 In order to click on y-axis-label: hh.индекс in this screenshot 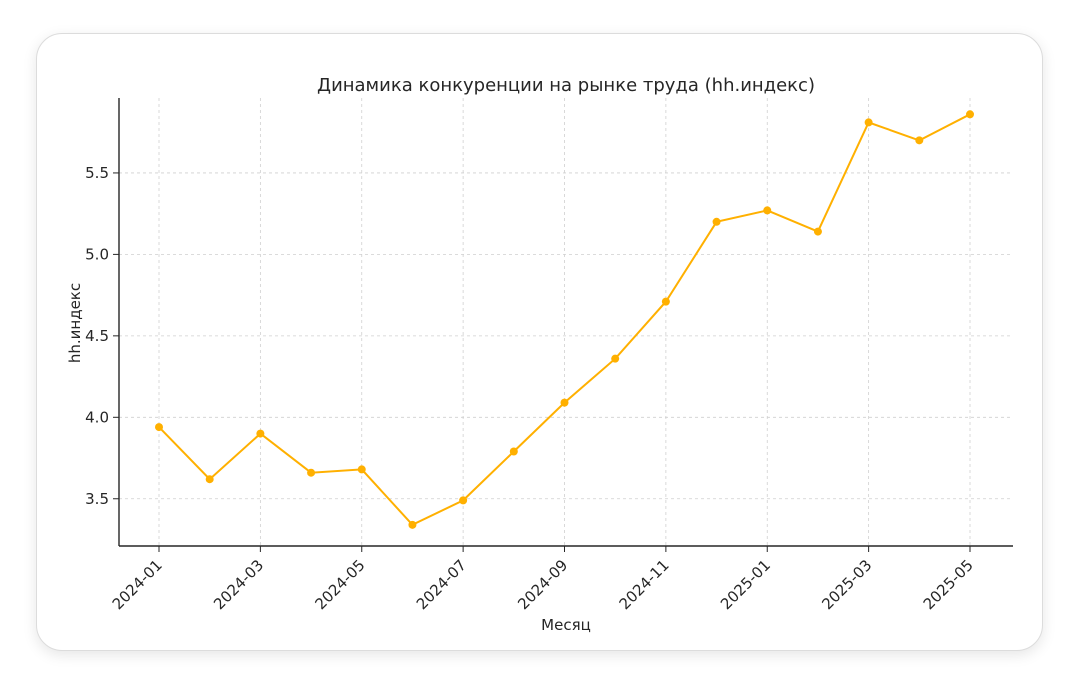, I will do `click(75, 323)`.